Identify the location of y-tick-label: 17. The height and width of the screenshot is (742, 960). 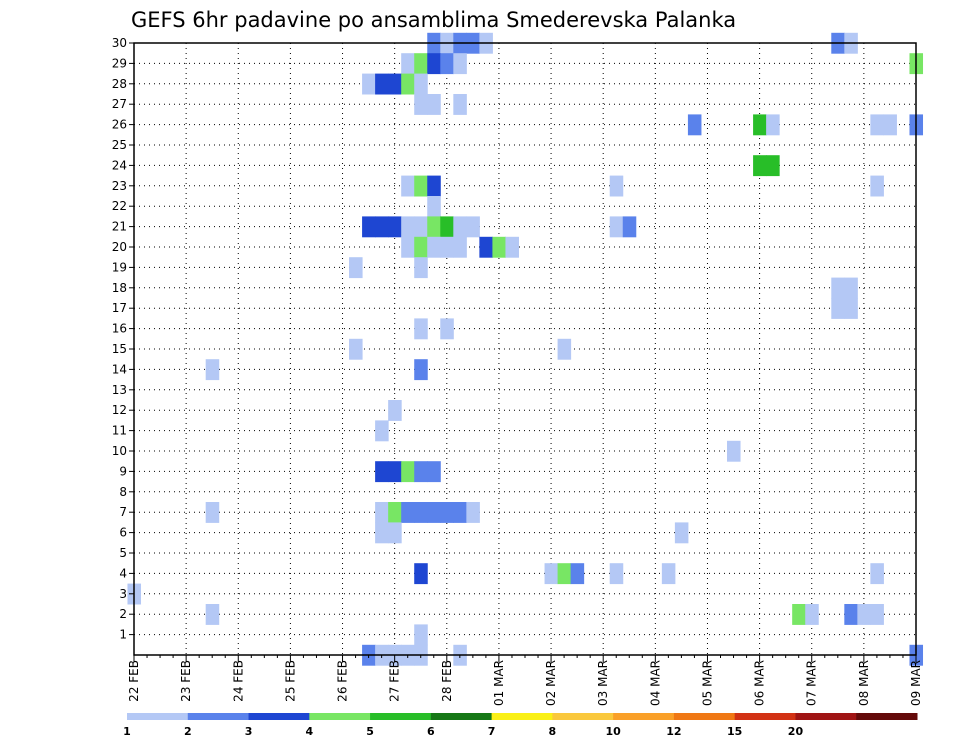
(119, 308).